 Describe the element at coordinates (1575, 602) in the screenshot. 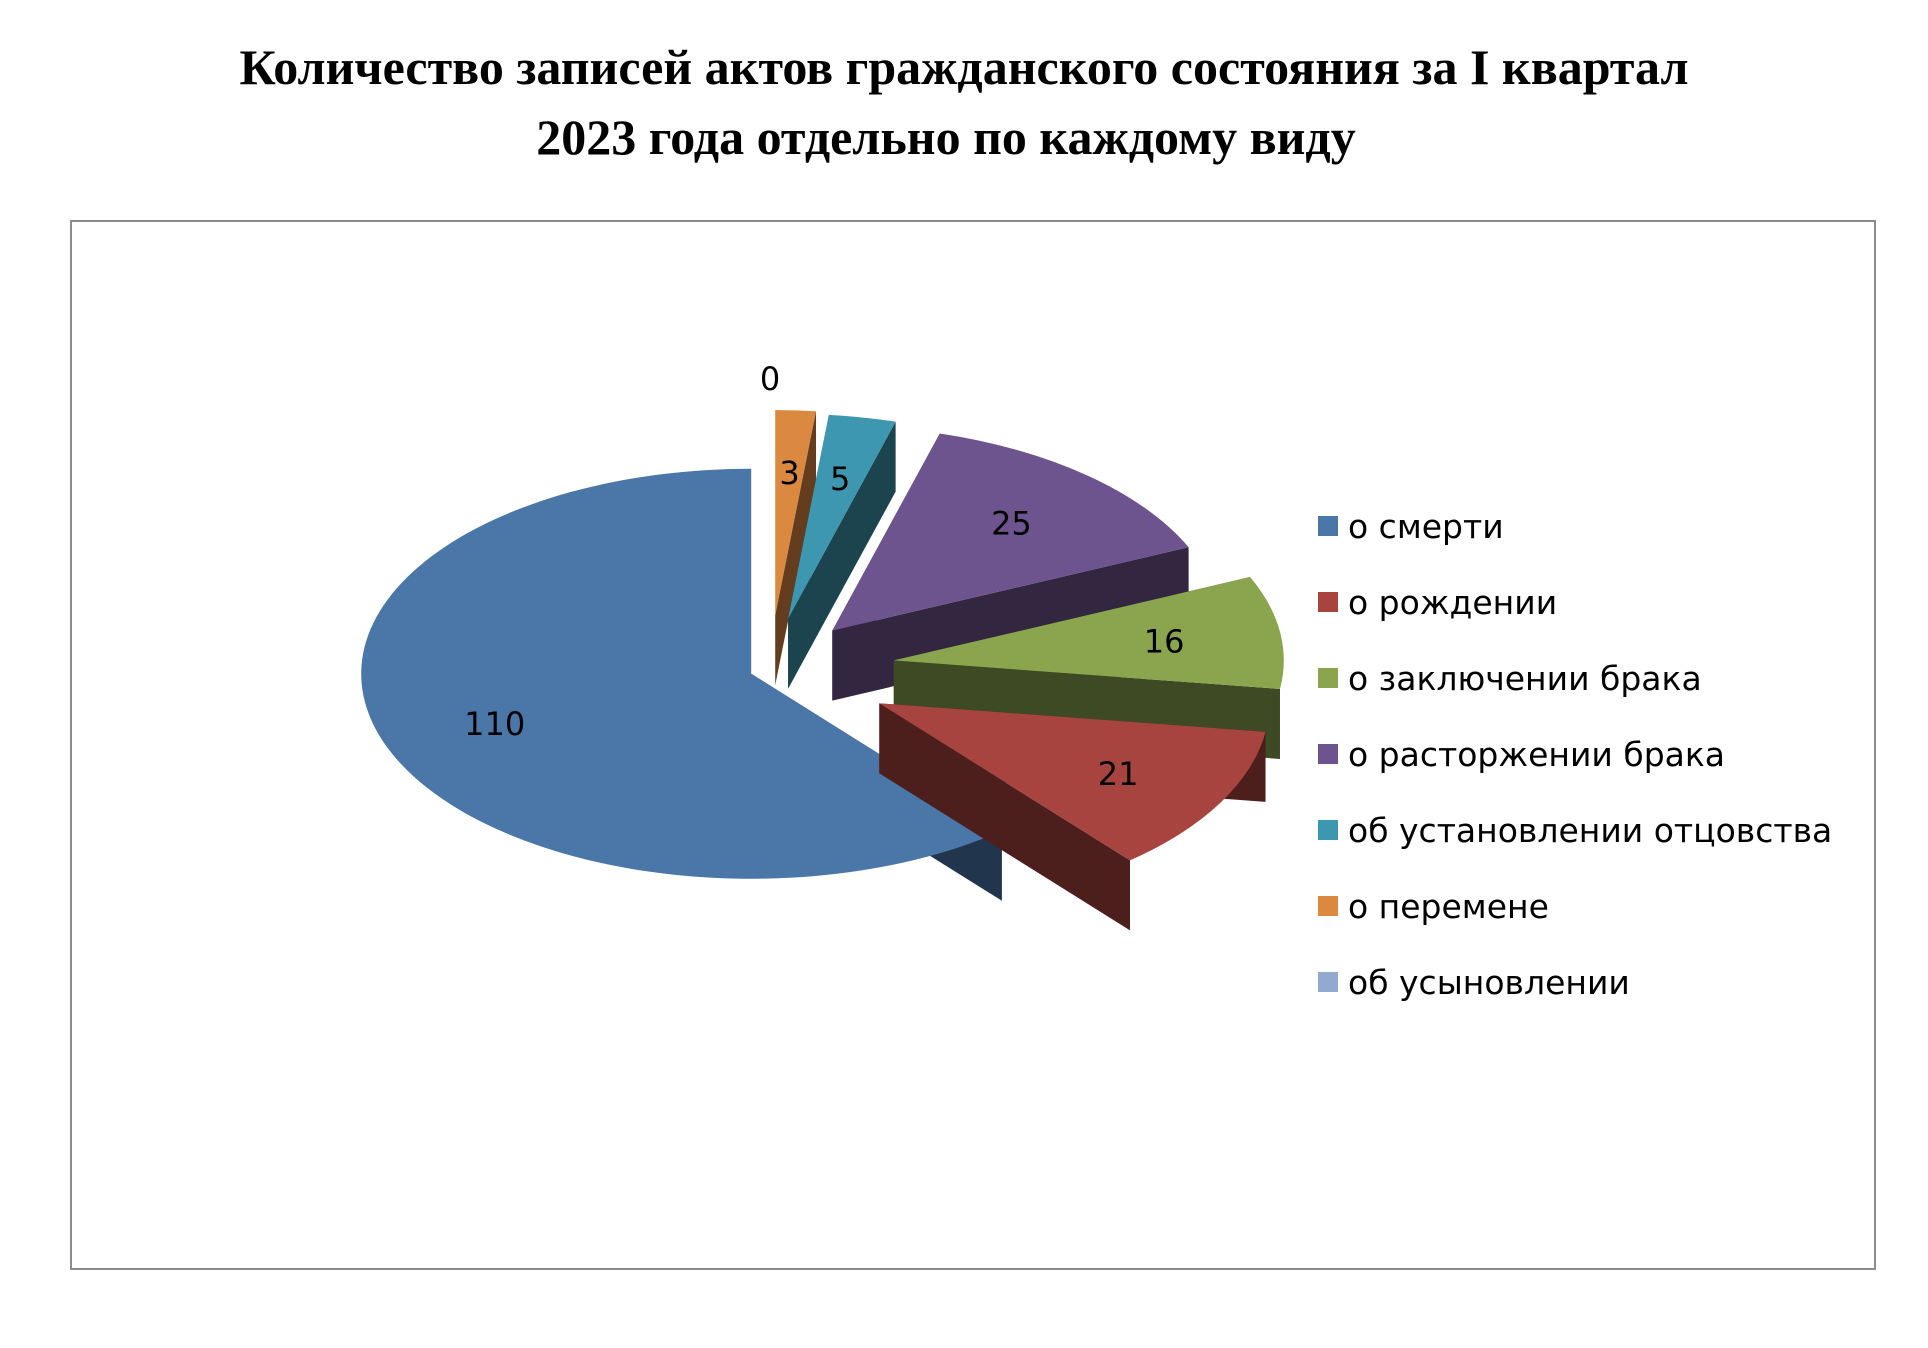

I see `legend-item-1: о рождении` at that location.